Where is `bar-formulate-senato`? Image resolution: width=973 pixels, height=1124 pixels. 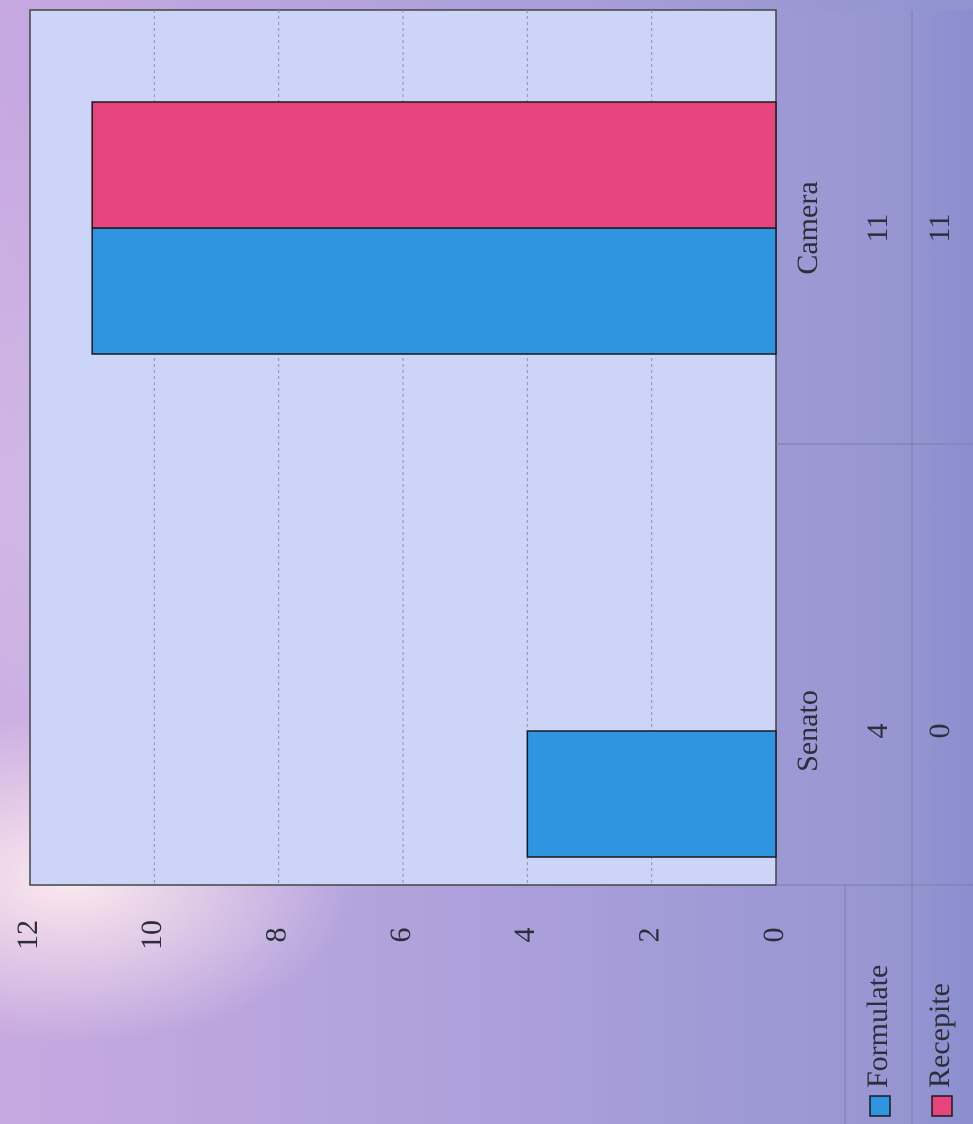
bar-formulate-senato is located at coordinates (651, 794).